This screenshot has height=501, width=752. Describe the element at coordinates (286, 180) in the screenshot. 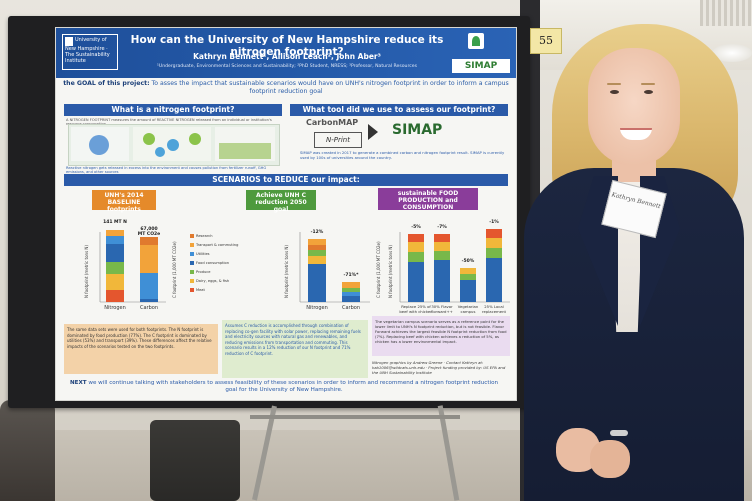

I see `section-scenarios-heading: SCENARIOS to REDUCE our impact:` at that location.